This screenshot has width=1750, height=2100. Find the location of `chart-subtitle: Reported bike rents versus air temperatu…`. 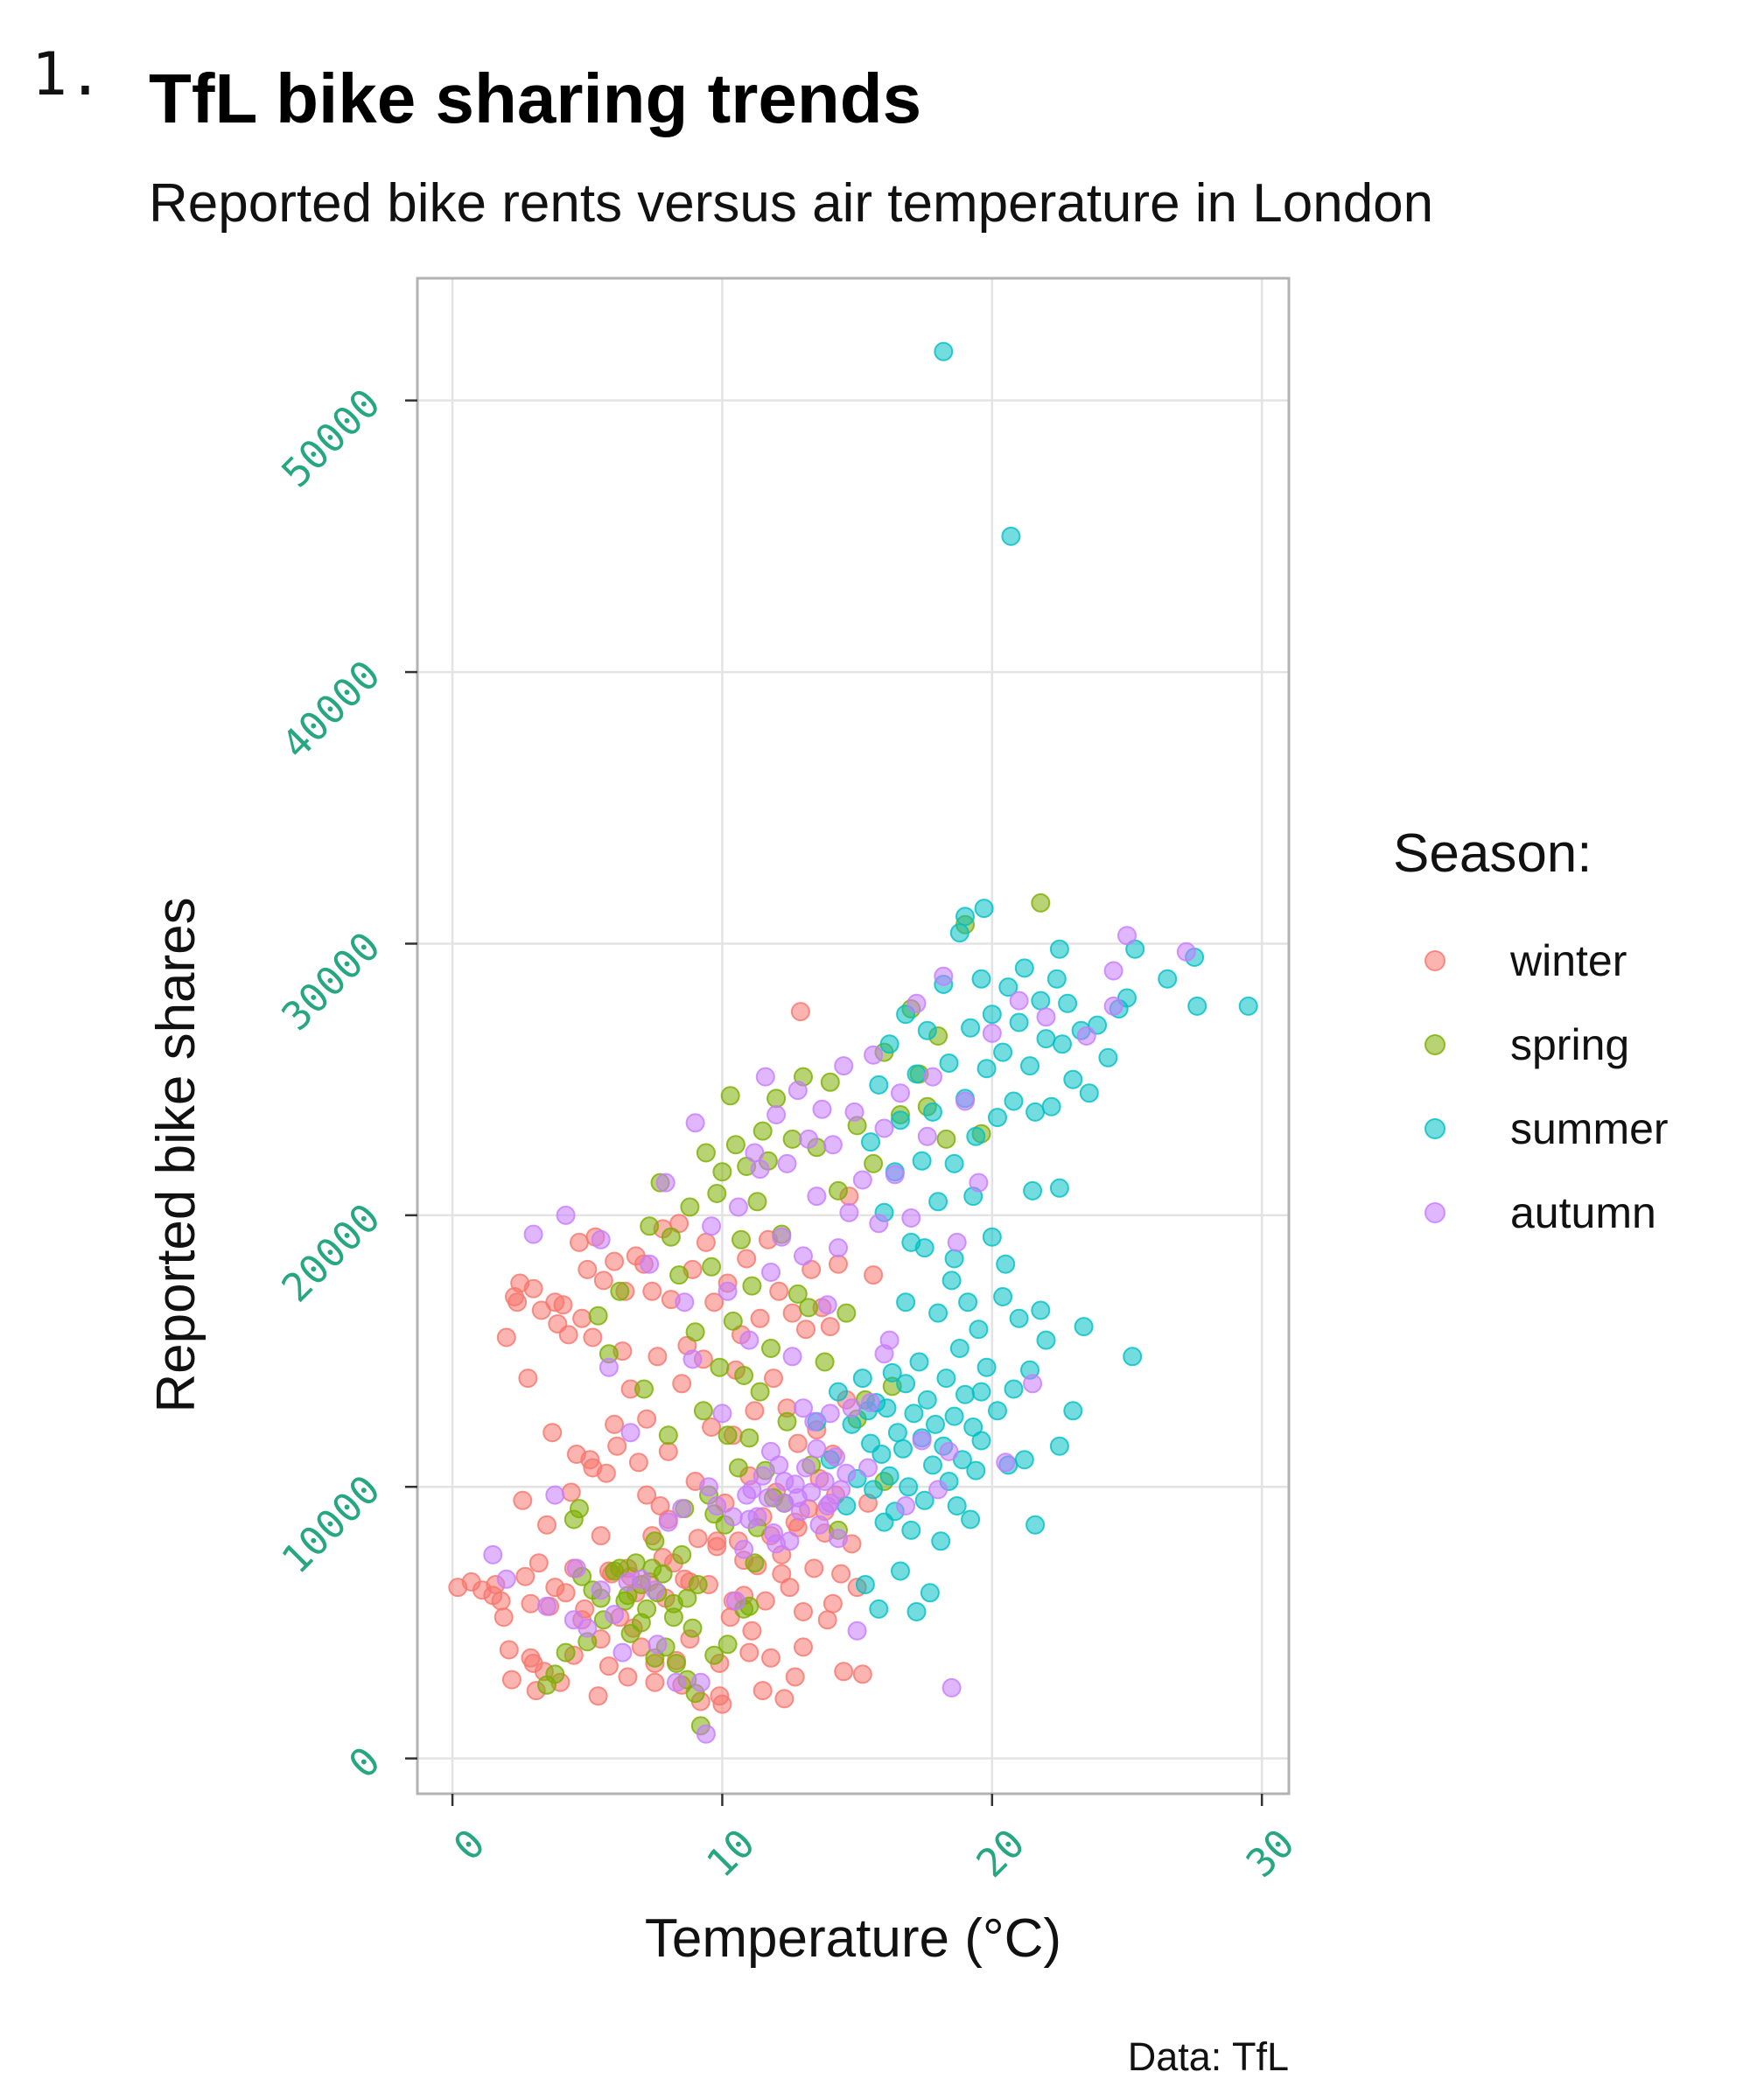

chart-subtitle: Reported bike rents versus air temperatu… is located at coordinates (791, 203).